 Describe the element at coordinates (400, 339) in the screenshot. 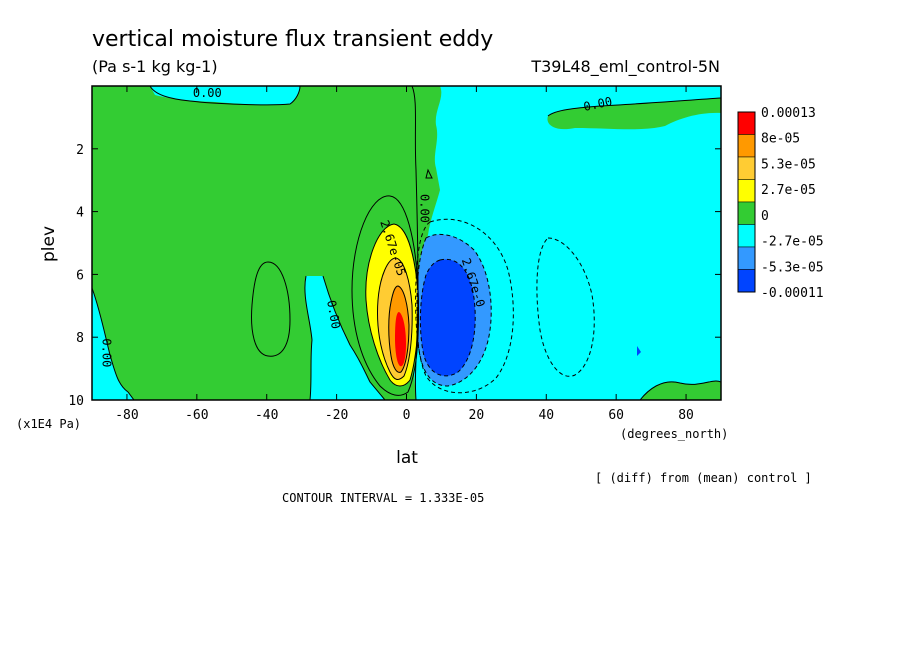

I see `positive-lobe-red` at that location.